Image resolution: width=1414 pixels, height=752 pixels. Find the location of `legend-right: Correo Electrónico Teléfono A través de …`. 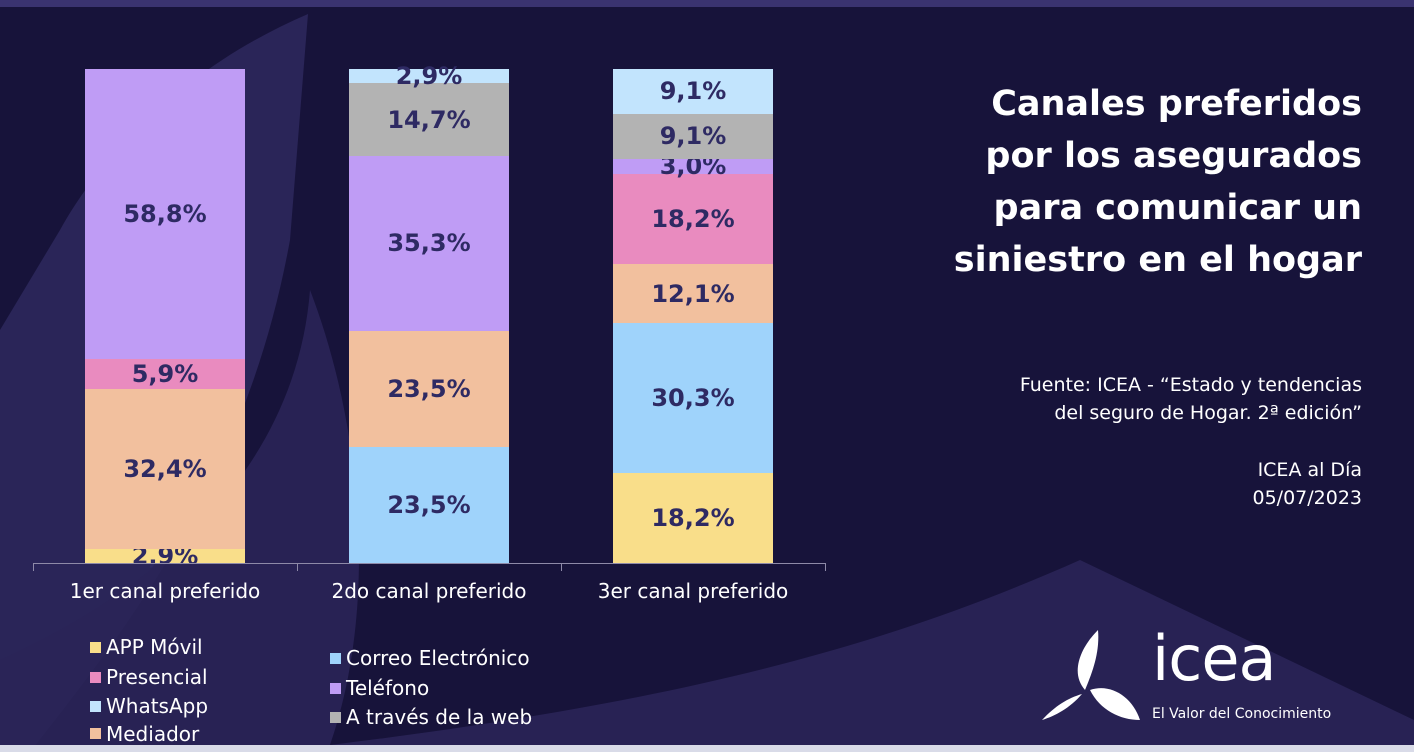

legend-right: Correo Electrónico Teléfono A través de … is located at coordinates (431, 688).